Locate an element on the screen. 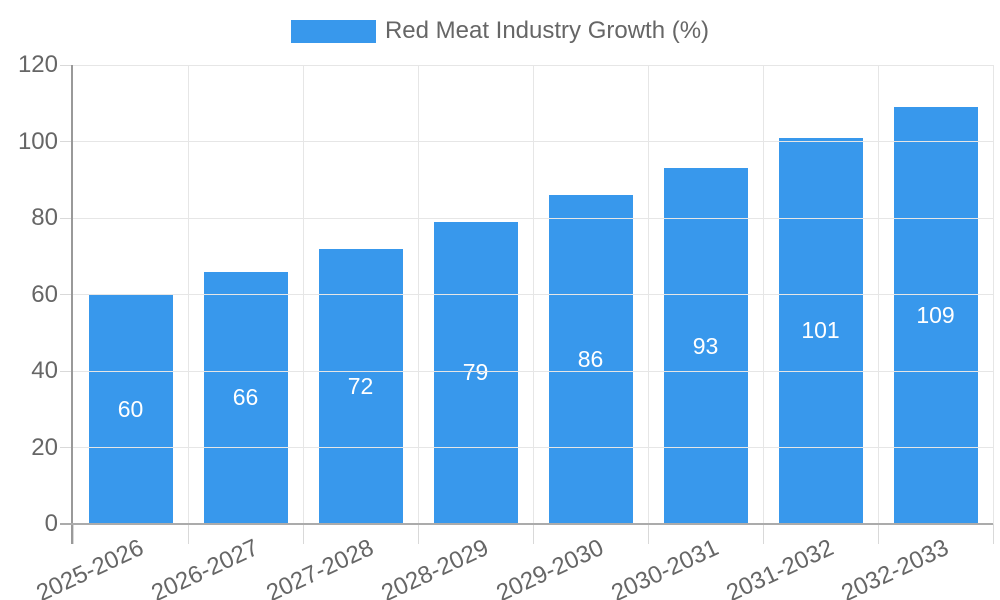 The image size is (1000, 600). y-tick-label: 20 is located at coordinates (44, 447).